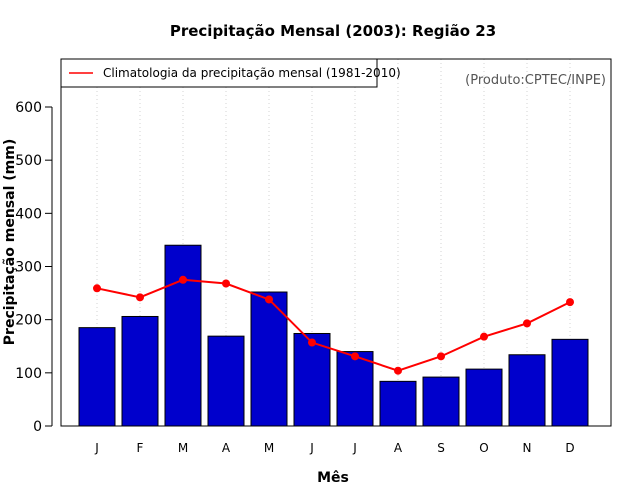 Image resolution: width=640 pixels, height=500 pixels. Describe the element at coordinates (333, 31) in the screenshot. I see `chart-title: Precipitação Mensal (2003): Região 23` at that location.